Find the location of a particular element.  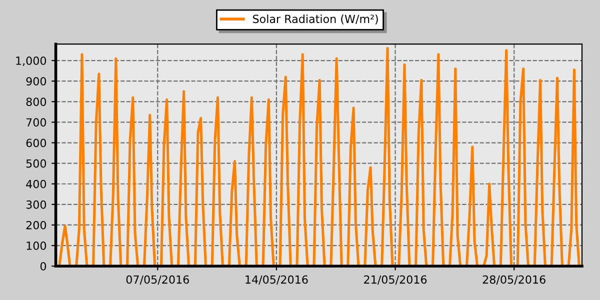

x-tick-label: 28/05/2016 is located at coordinates (514, 280).